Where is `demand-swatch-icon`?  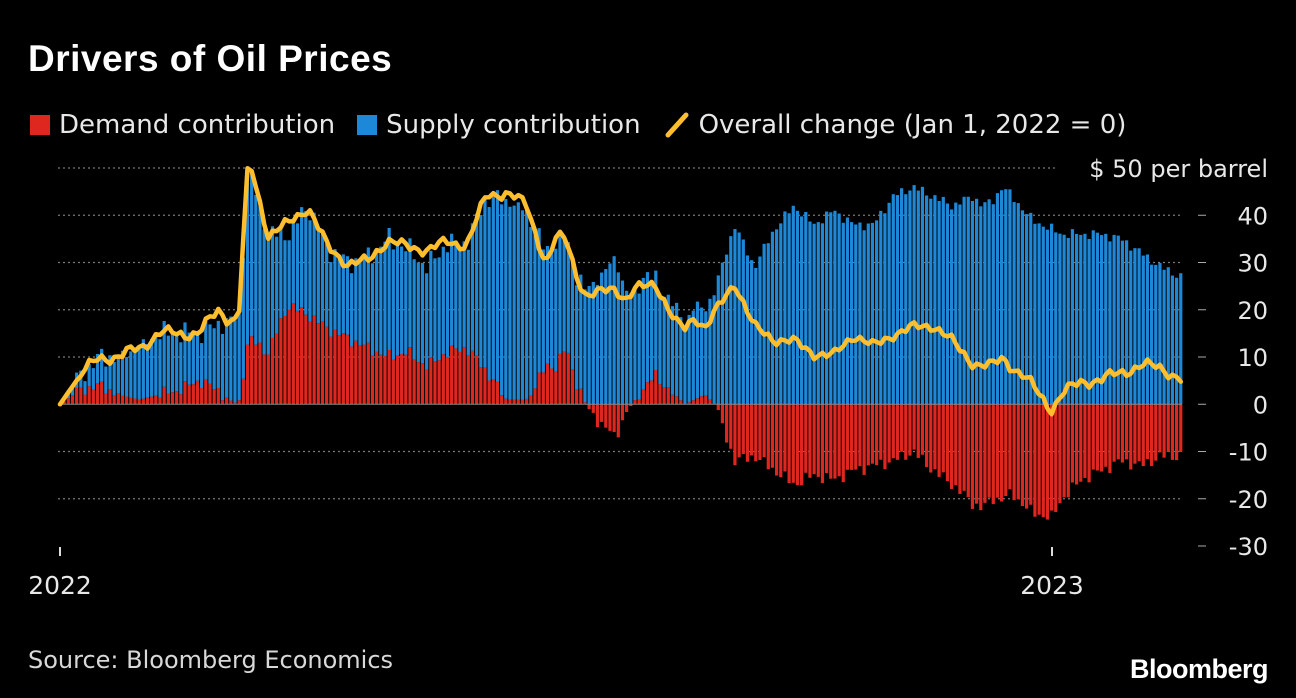 demand-swatch-icon is located at coordinates (40, 125).